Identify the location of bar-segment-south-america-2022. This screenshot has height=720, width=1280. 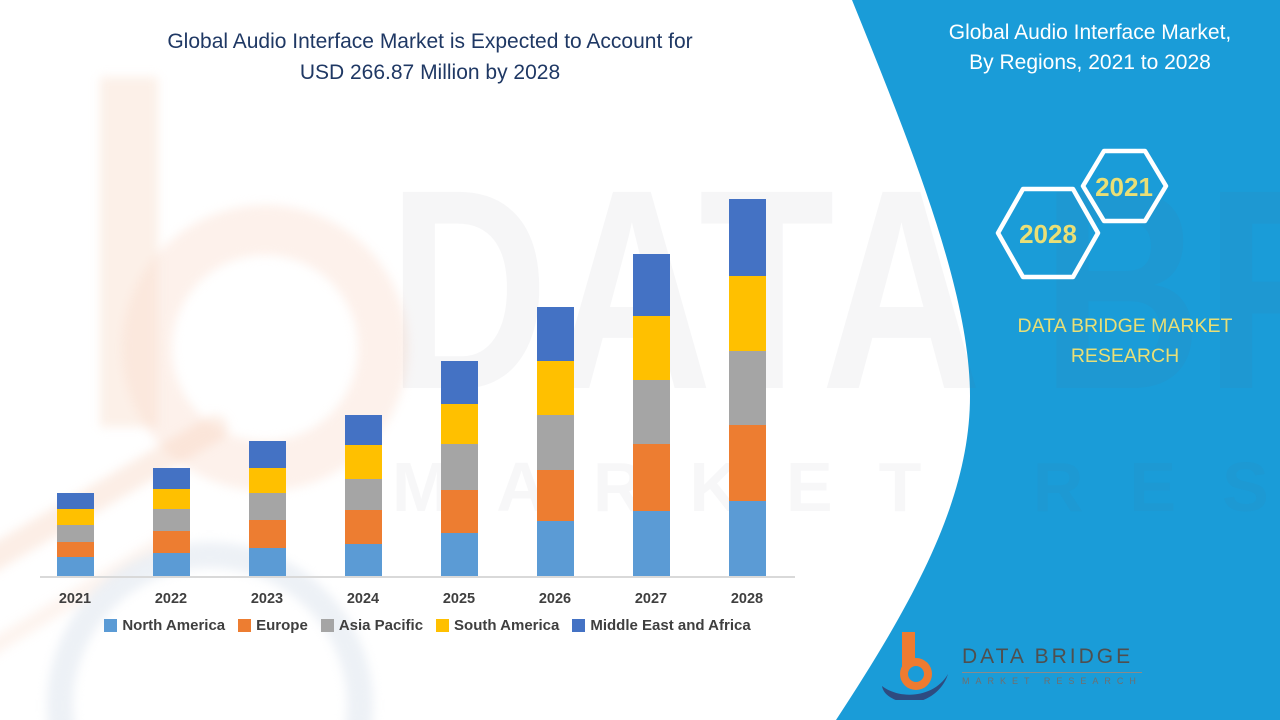
(171, 499).